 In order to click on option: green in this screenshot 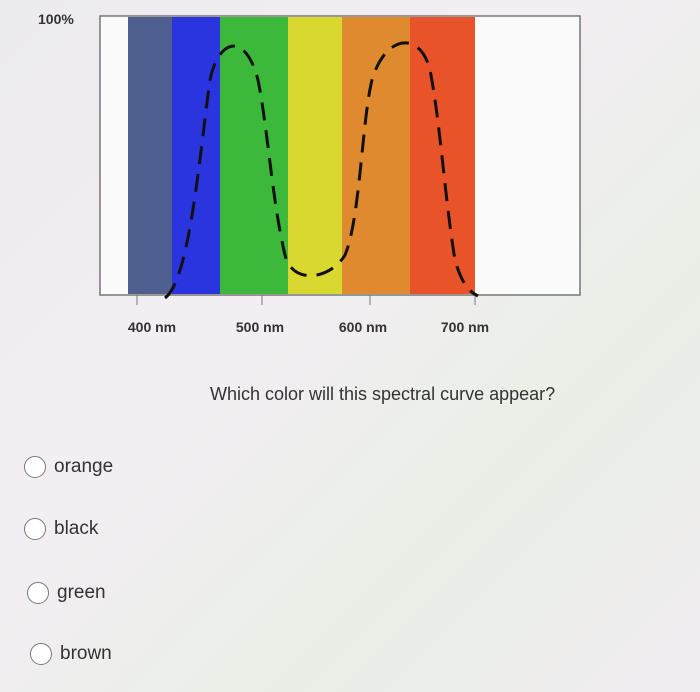, I will do `click(66, 593)`.